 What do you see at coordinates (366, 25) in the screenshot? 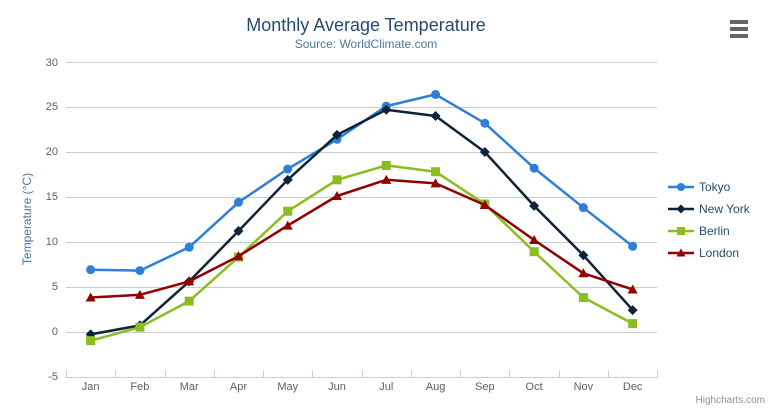
I see `chart-title: Monthly Average Temperature` at bounding box center [366, 25].